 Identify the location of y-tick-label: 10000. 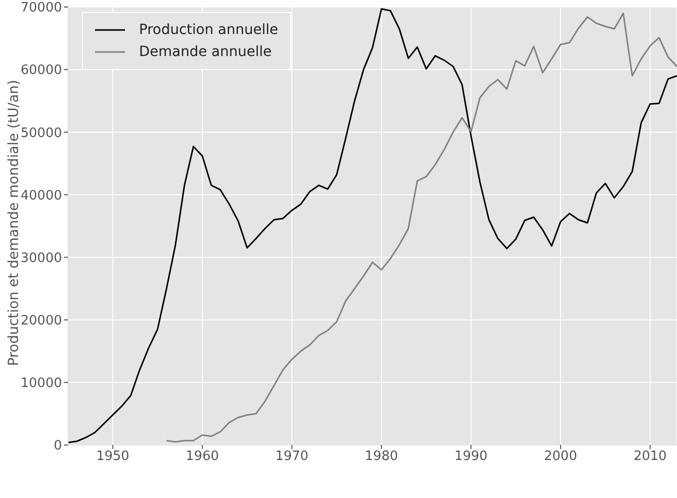
(41, 384).